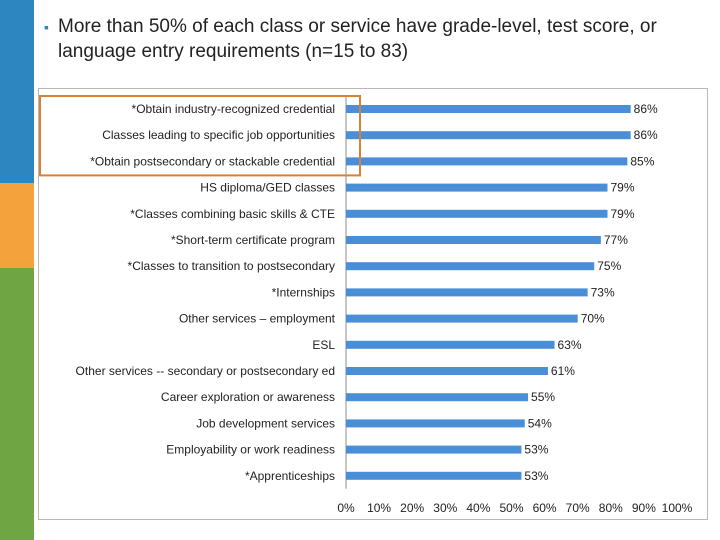 Image resolution: width=720 pixels, height=540 pixels. Describe the element at coordinates (37, 270) in the screenshot. I see `accent-strip-gap` at that location.